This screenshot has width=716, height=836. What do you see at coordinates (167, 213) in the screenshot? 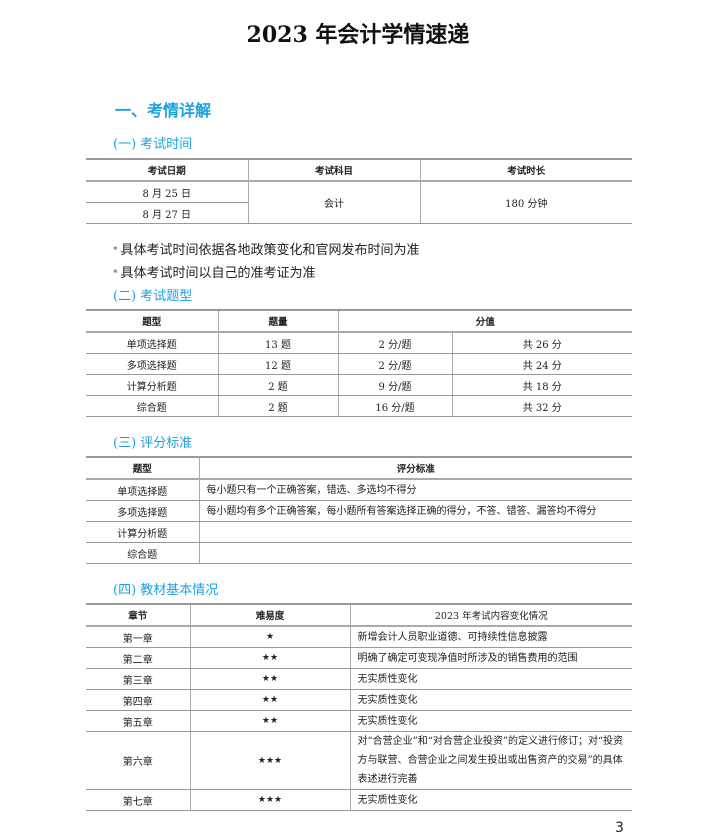
I see `exam-date: 8 月 27 日` at bounding box center [167, 213].